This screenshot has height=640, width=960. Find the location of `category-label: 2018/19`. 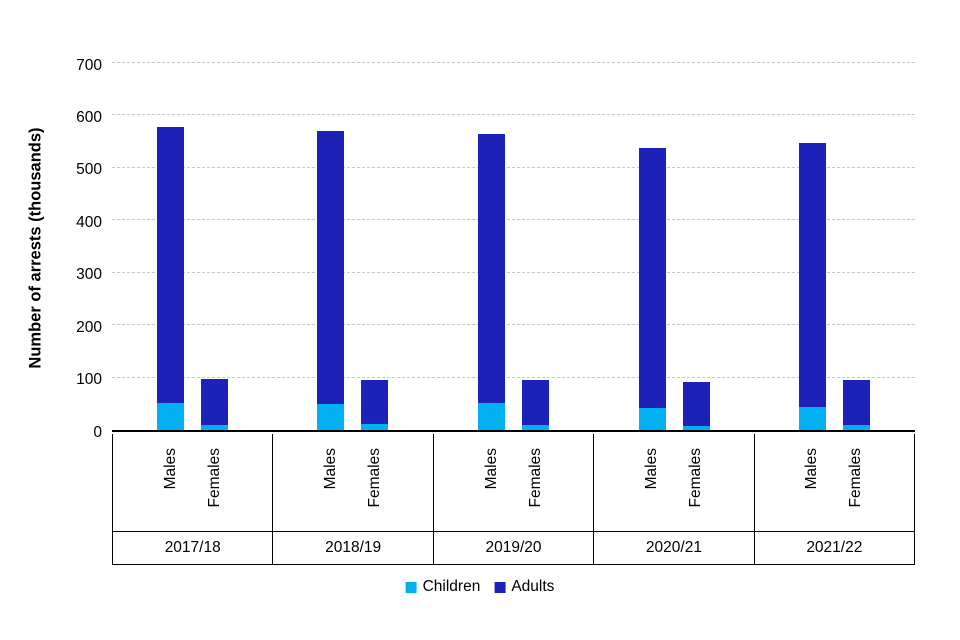

category-label: 2018/19 is located at coordinates (353, 548).